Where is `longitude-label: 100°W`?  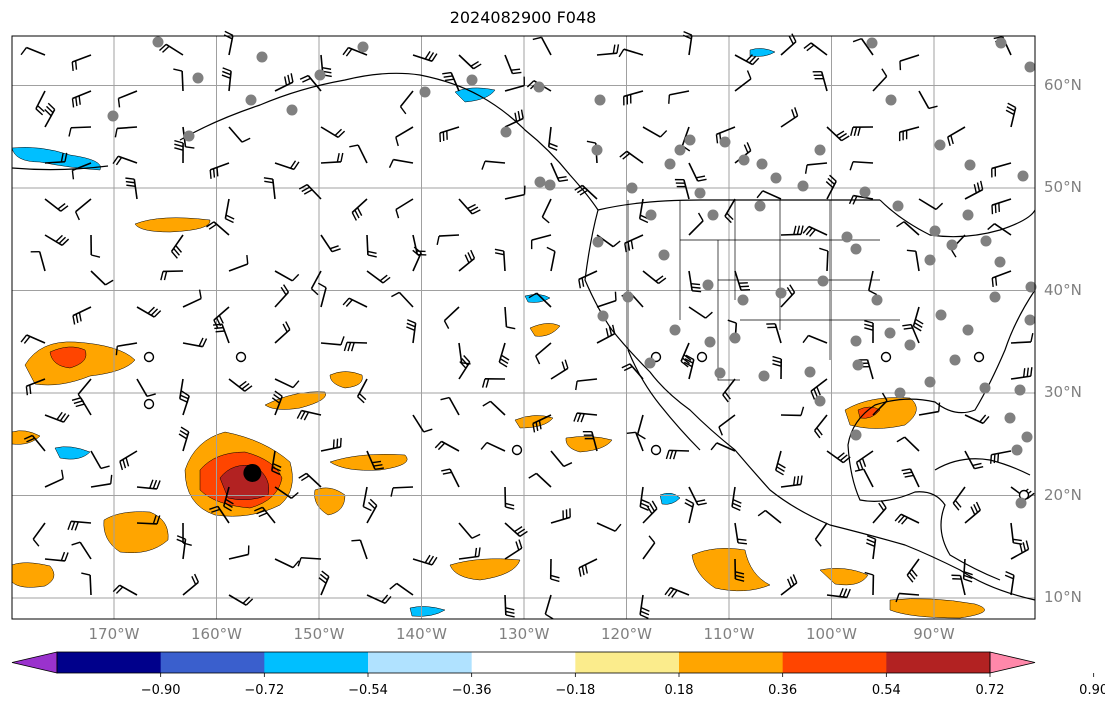
longitude-label: 100°W is located at coordinates (831, 634).